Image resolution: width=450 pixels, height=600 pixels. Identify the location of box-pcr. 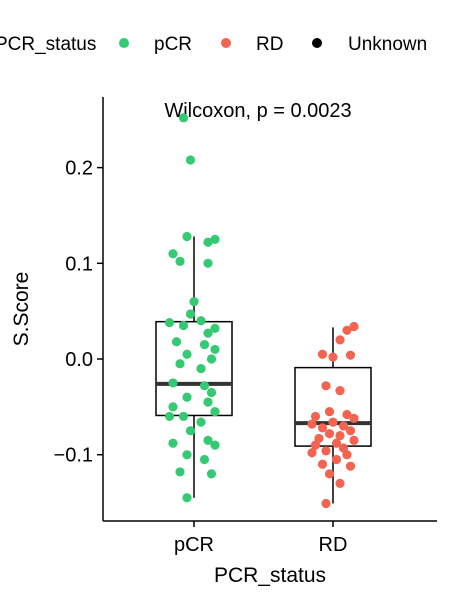
(194, 368).